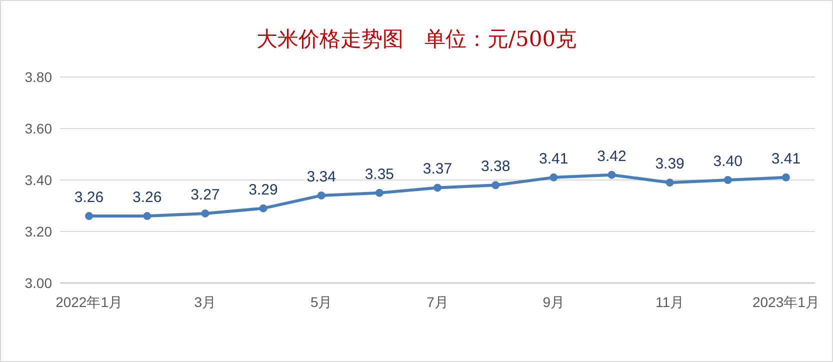  What do you see at coordinates (321, 177) in the screenshot?
I see `data-label: 3.34` at bounding box center [321, 177].